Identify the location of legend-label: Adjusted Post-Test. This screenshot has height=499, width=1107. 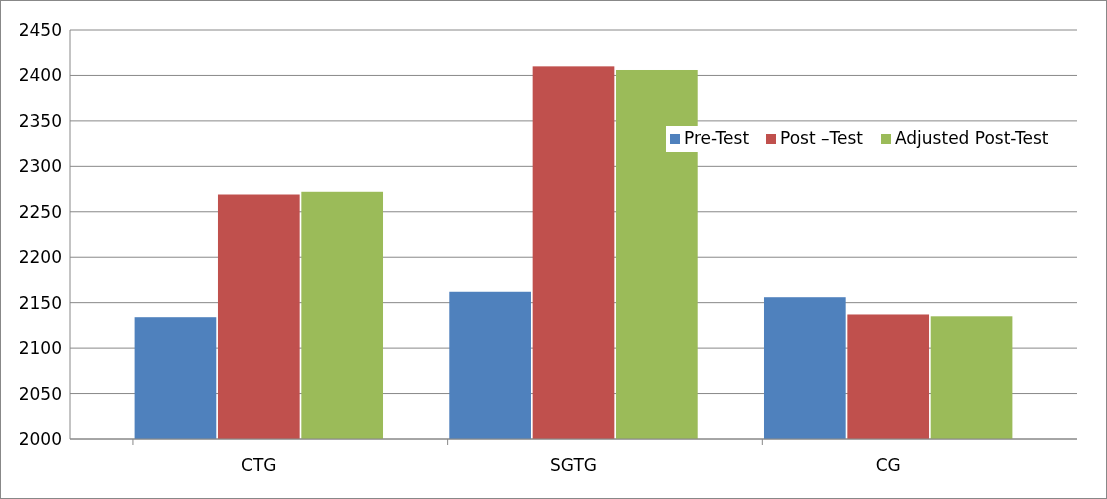
(972, 138).